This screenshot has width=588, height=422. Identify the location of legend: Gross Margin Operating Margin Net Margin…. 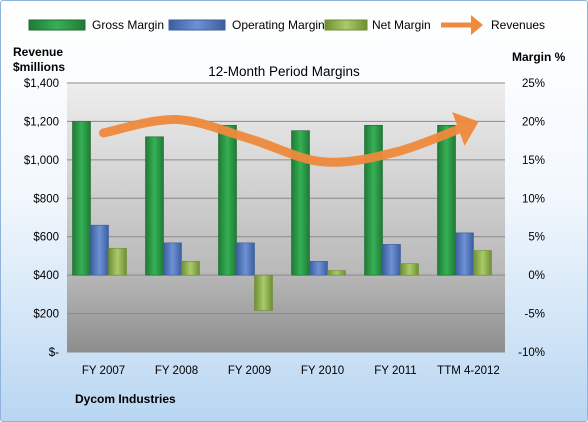
(286, 25).